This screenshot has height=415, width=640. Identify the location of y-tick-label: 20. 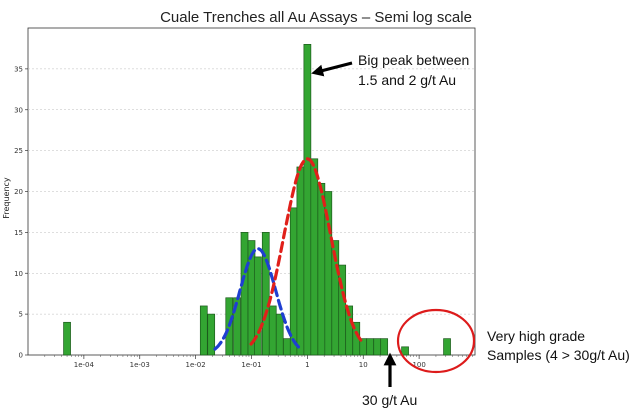
(18, 192).